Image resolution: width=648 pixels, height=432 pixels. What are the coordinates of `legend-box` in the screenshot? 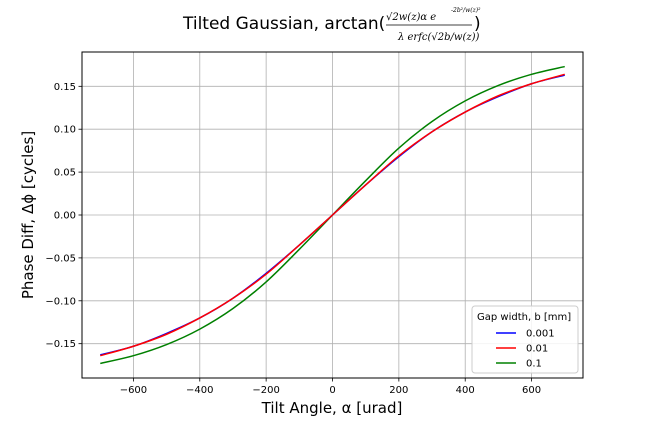 It's located at (525, 339).